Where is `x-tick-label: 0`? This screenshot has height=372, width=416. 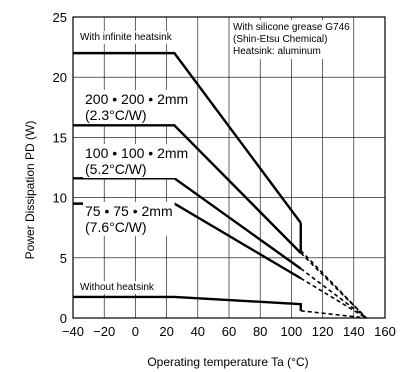 x-tick-label: 0 is located at coordinates (135, 331).